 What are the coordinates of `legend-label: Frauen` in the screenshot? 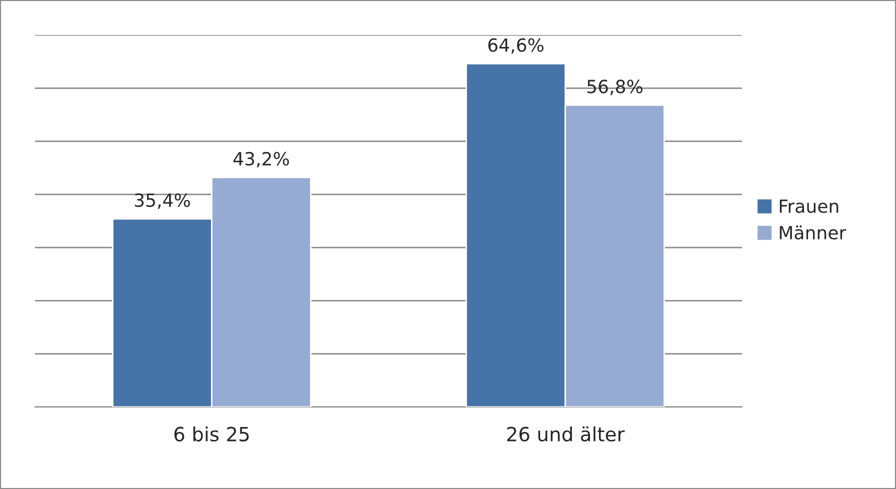 It's located at (809, 206).